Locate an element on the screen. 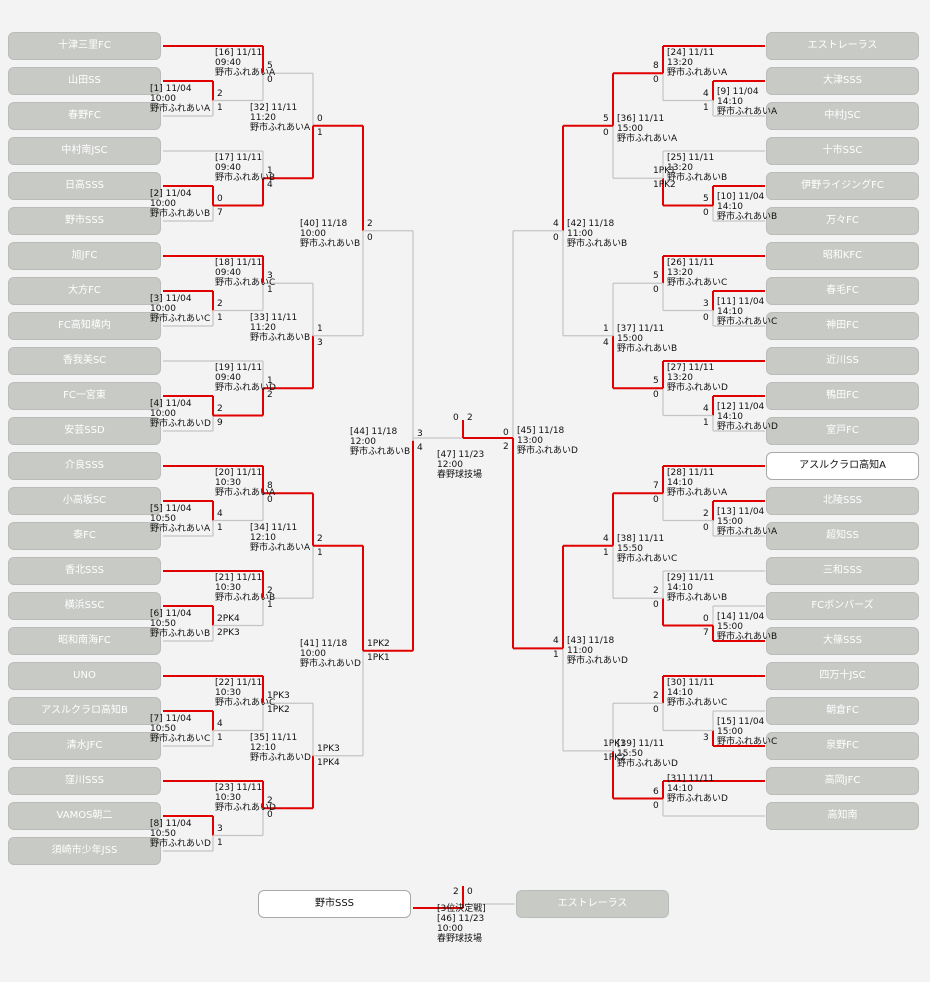 The image size is (930, 982). team-left-12: 介良SSS is located at coordinates (84, 466).